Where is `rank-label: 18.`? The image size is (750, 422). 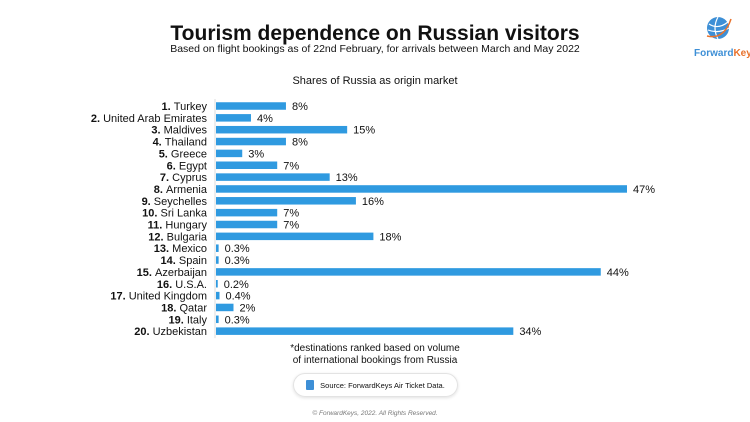 rank-label: 18. is located at coordinates (170, 308).